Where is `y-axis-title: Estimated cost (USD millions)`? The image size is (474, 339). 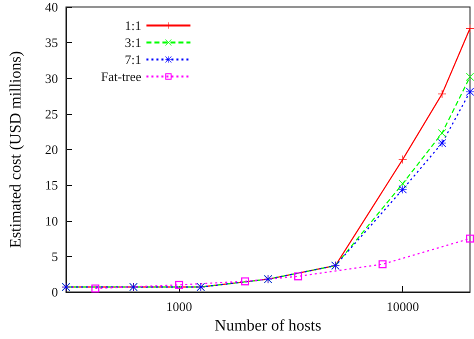
y-axis-title: Estimated cost (USD millions) is located at coordinates (16, 149).